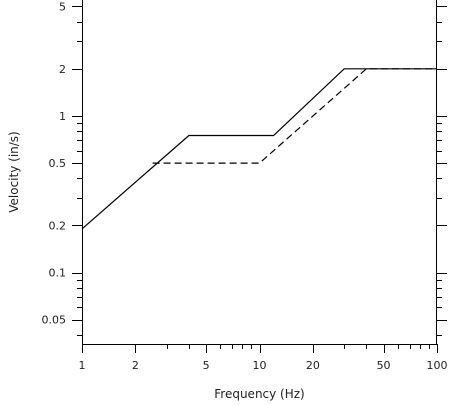 This screenshot has height=405, width=451. Describe the element at coordinates (82, 365) in the screenshot. I see `x-tick-label: 1` at that location.